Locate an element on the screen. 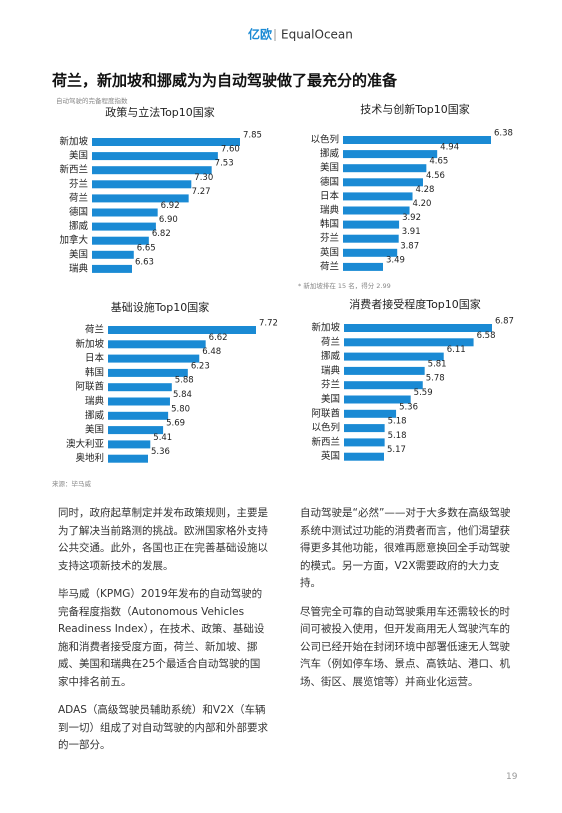 This screenshot has width=562, height=813. logo-en: EqualOcean is located at coordinates (317, 35).